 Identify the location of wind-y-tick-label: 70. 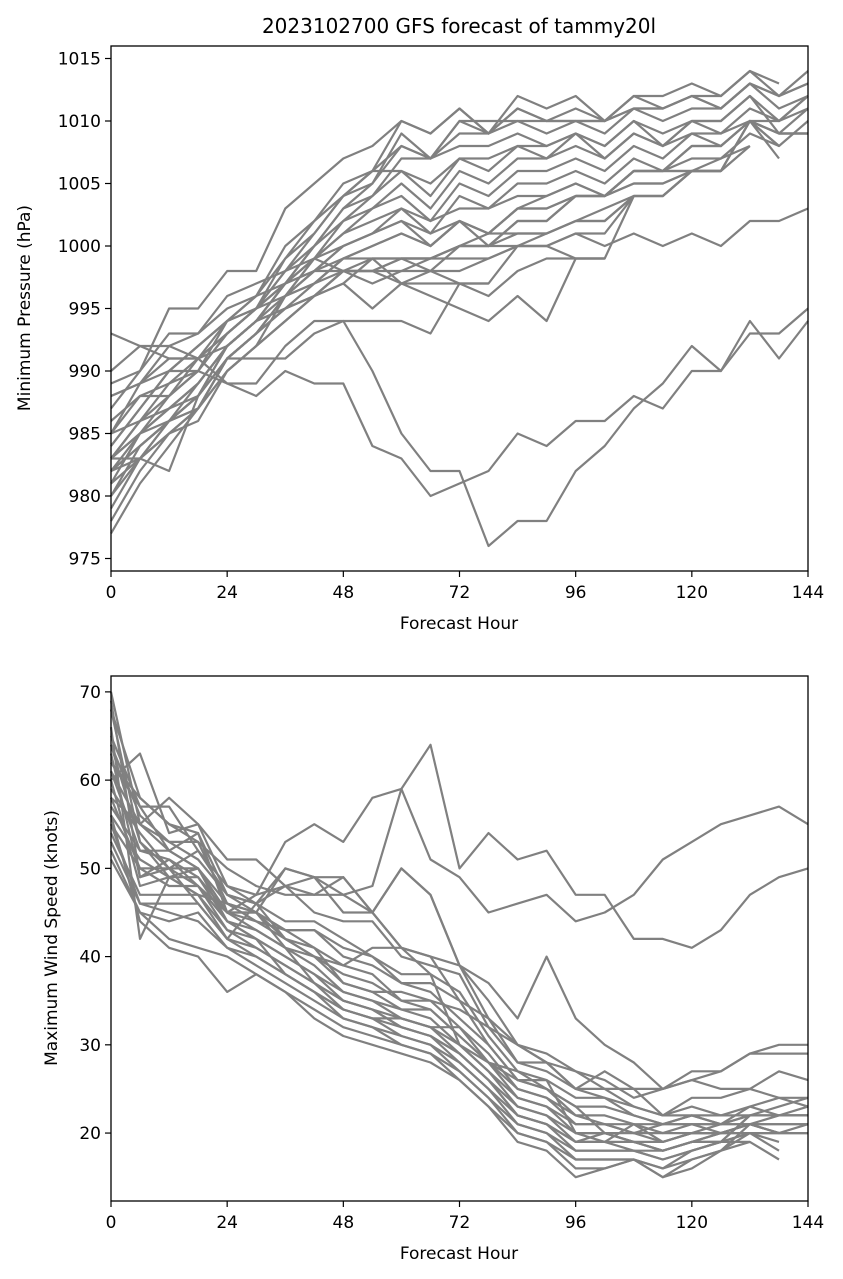
(90, 693).